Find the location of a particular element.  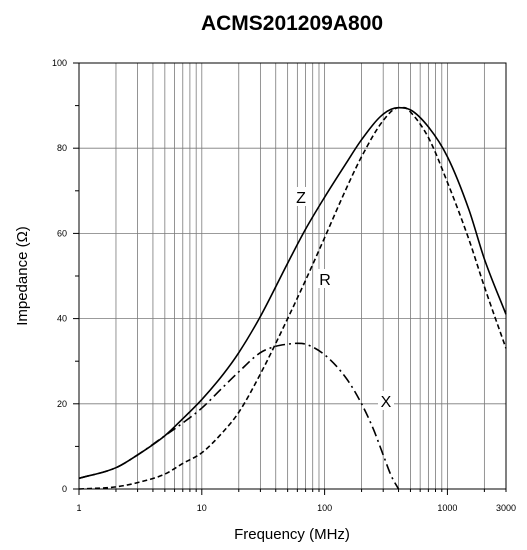

series-label-r: R is located at coordinates (325, 280).